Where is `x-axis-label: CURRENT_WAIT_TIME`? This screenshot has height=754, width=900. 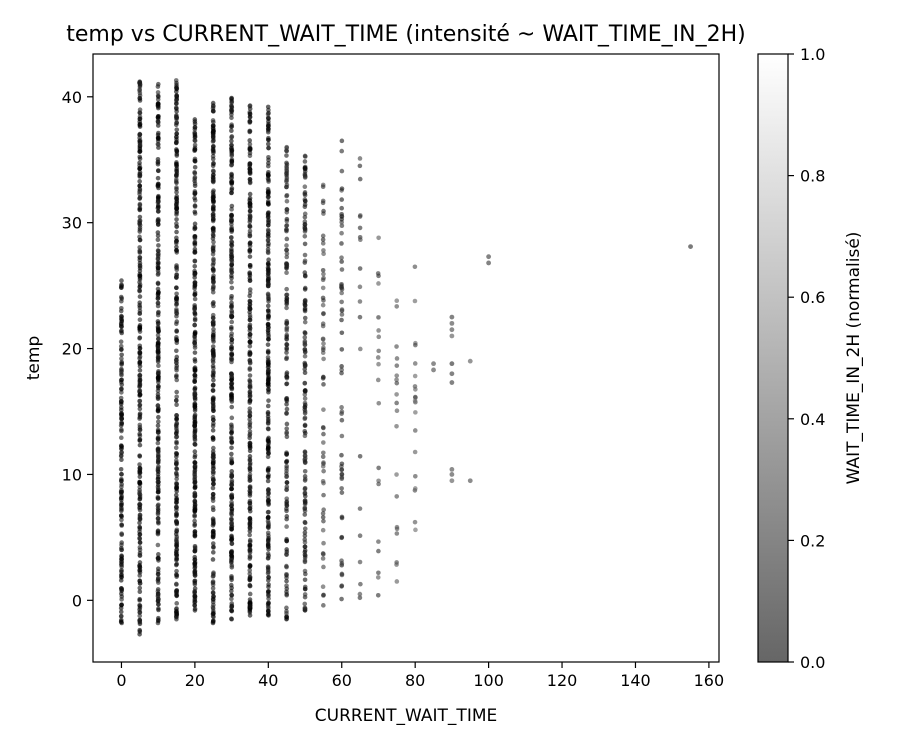
x-axis-label: CURRENT_WAIT_TIME is located at coordinates (406, 716).